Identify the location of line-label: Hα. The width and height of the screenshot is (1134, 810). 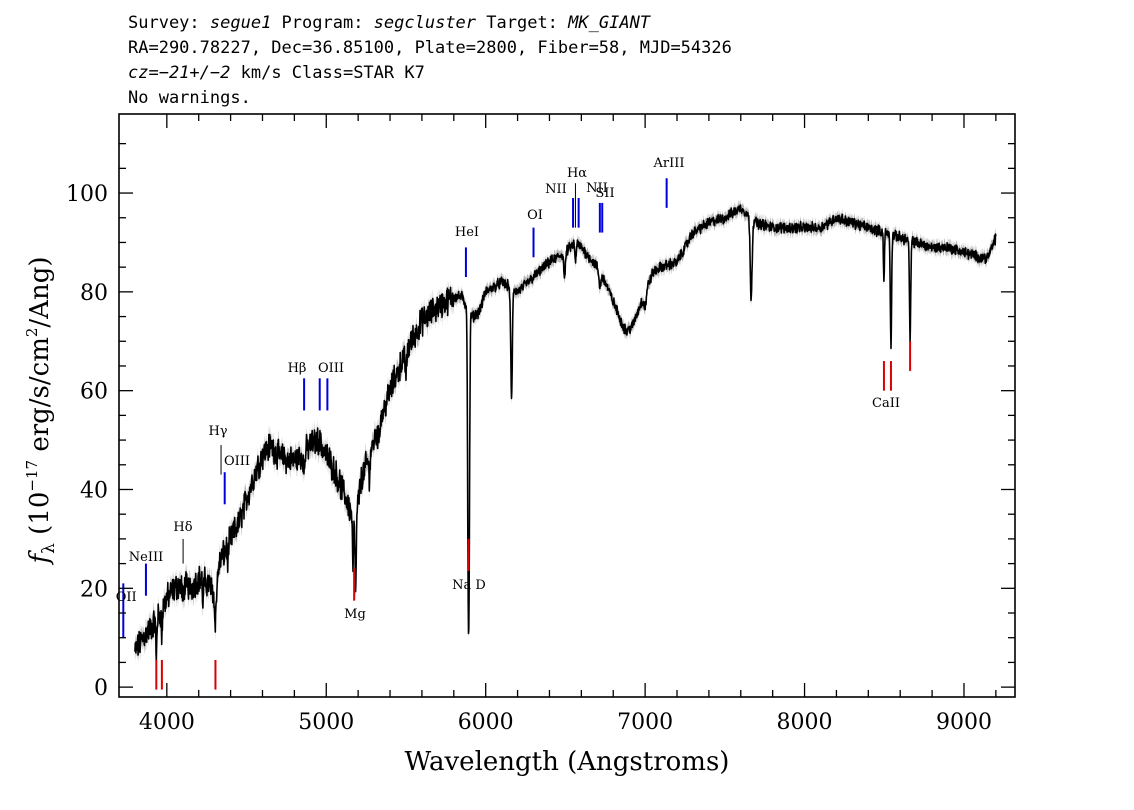
(577, 173).